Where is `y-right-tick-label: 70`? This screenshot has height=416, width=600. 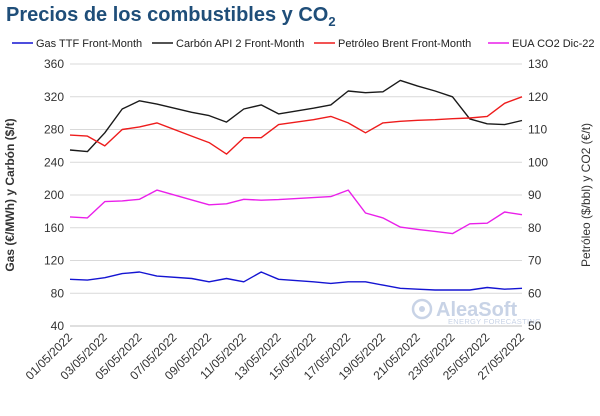
y-right-tick-label: 70 is located at coordinates (535, 261).